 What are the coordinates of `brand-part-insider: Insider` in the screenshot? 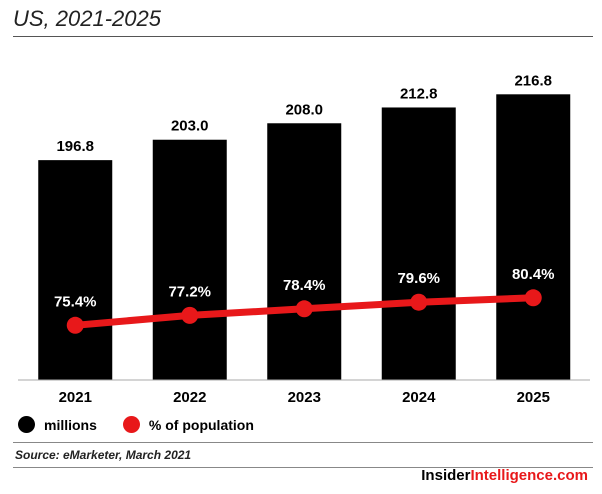 It's located at (446, 475).